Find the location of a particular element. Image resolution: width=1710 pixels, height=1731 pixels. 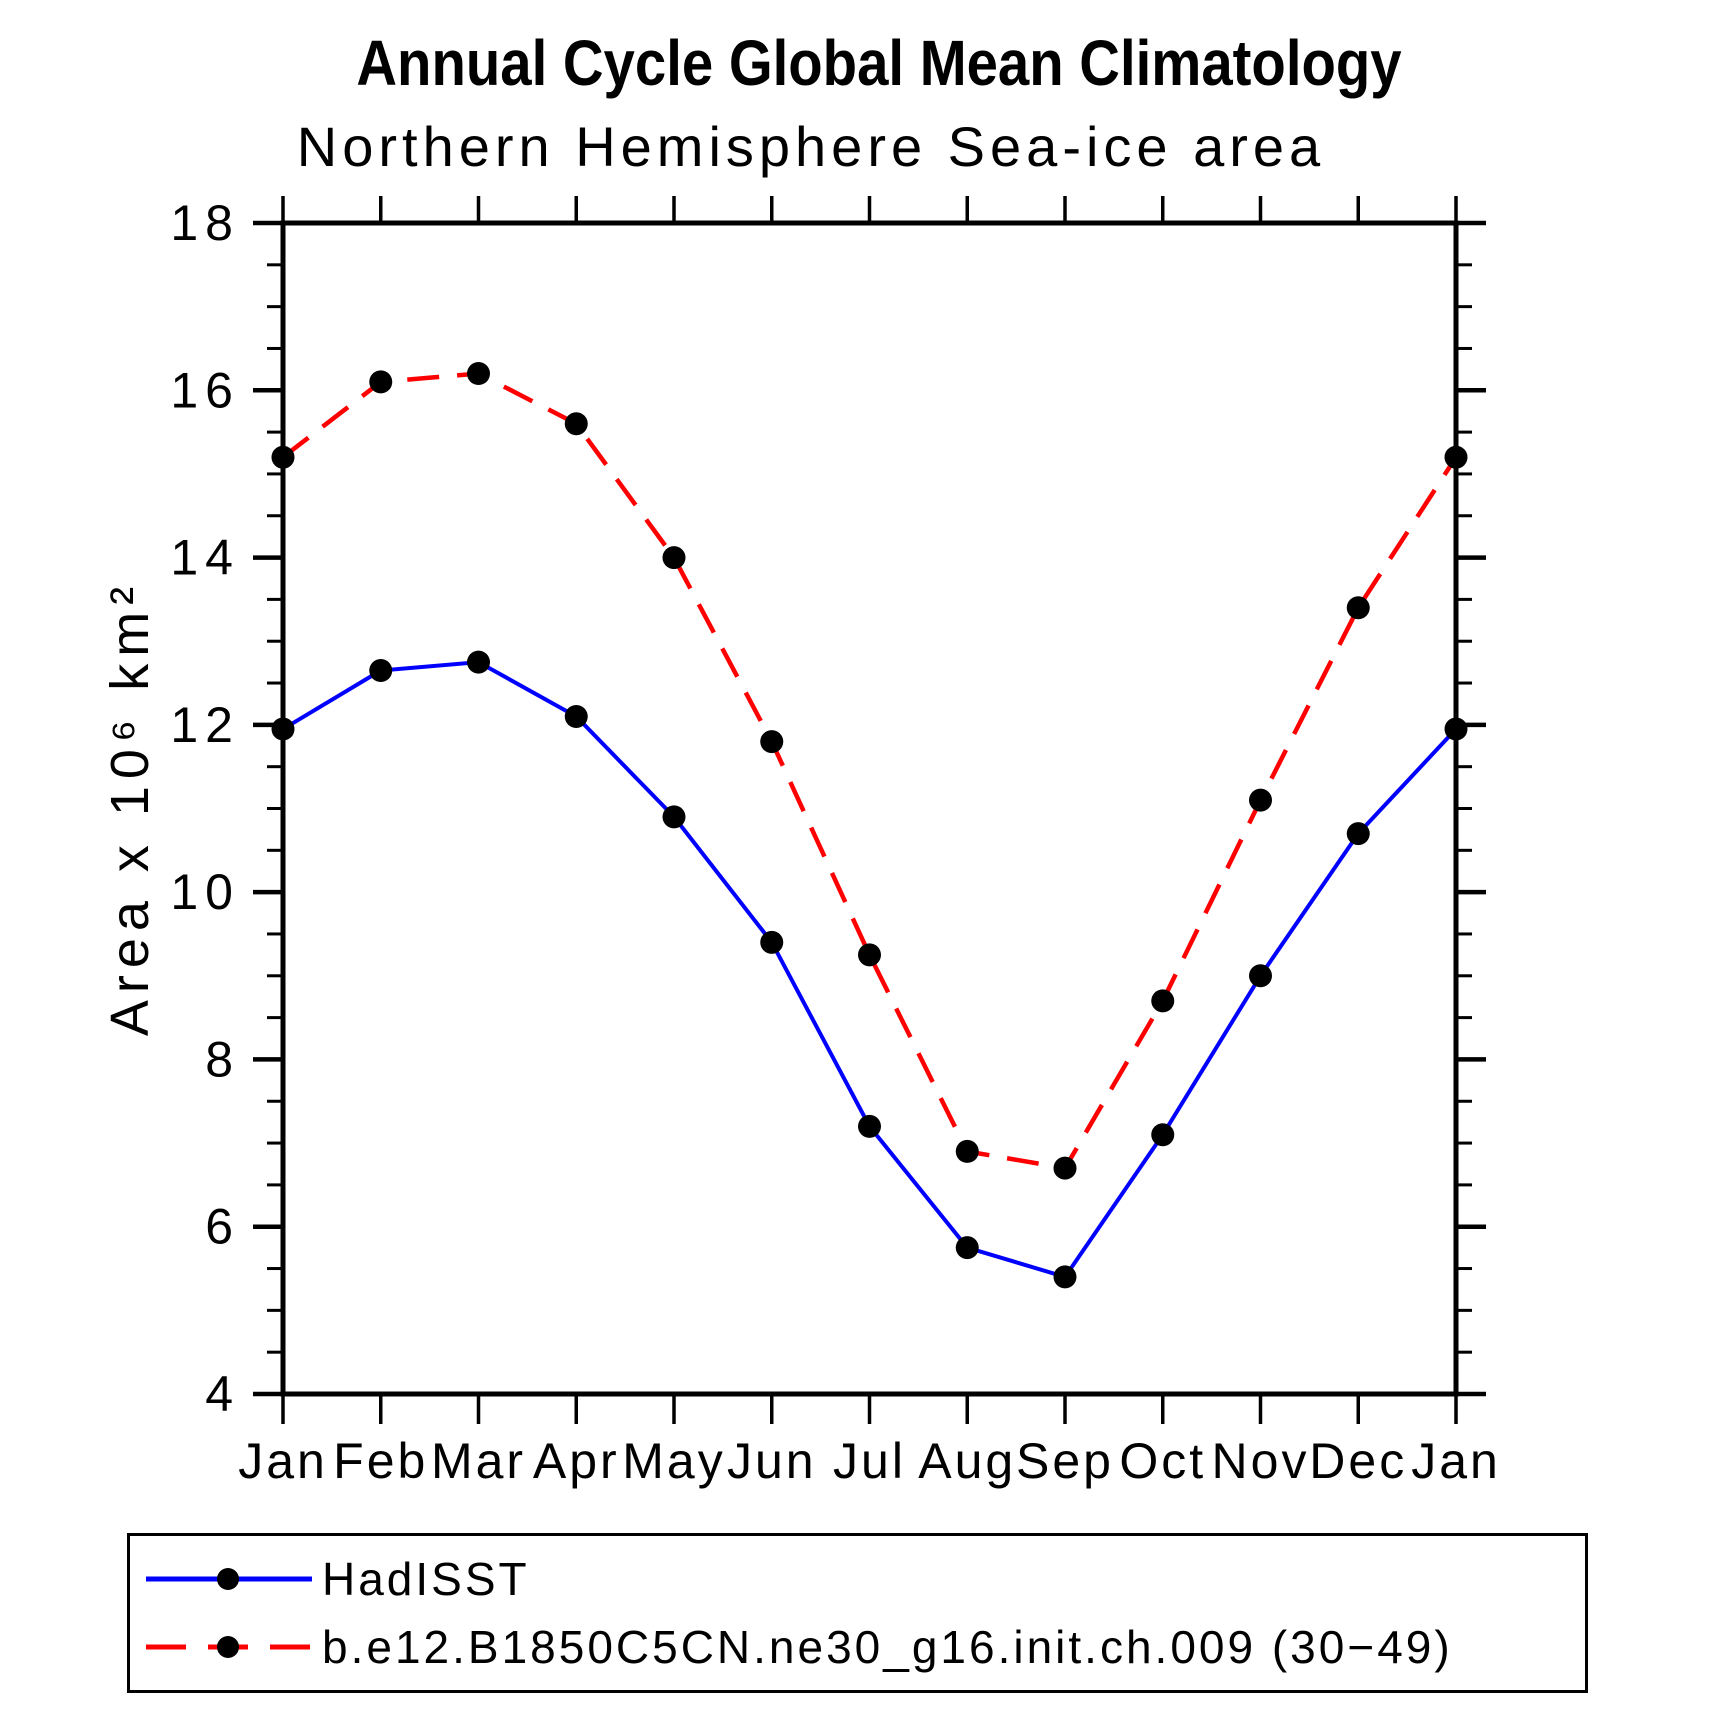

x-tick-label: Oct is located at coordinates (1162, 1461).